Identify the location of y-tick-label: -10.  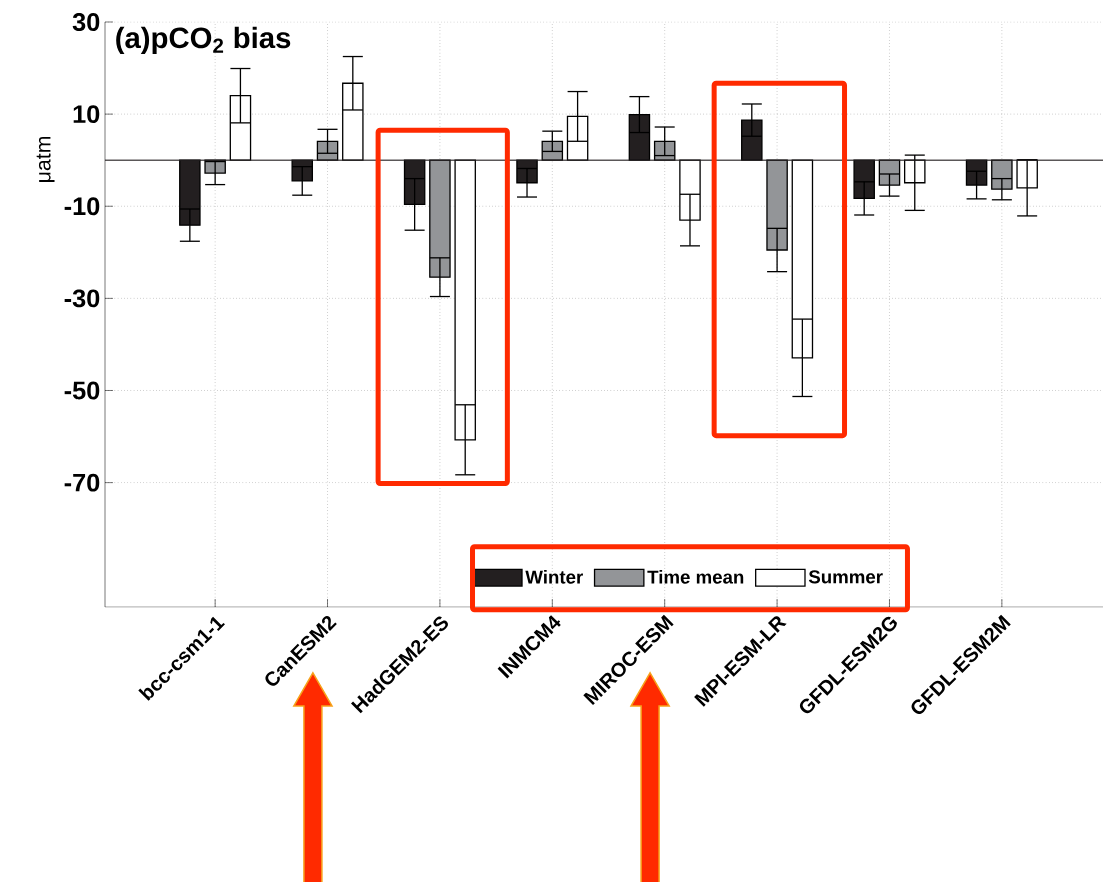
(82, 206).